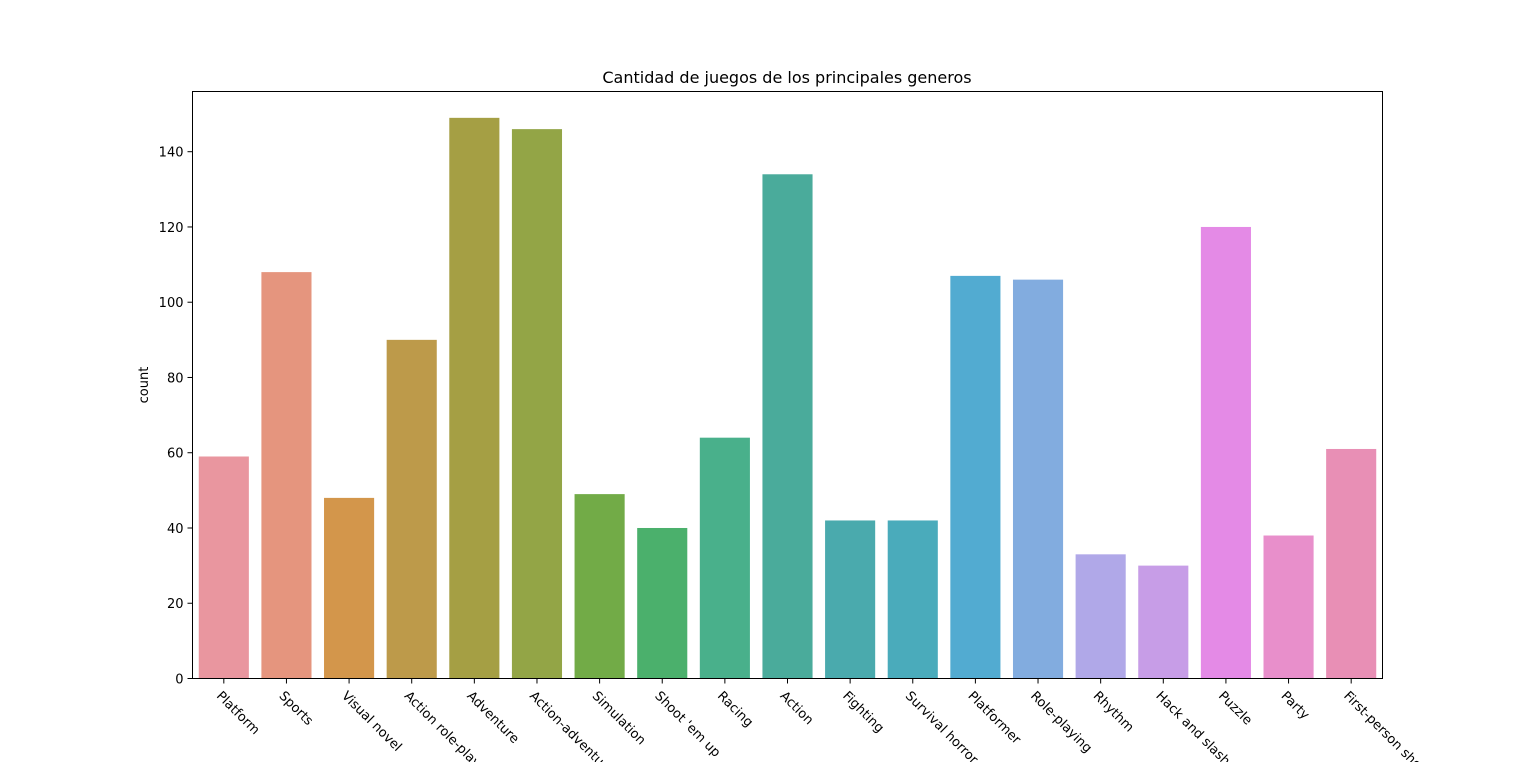 The image size is (1536, 762). What do you see at coordinates (175, 378) in the screenshot?
I see `y-tick-label-4: 80` at bounding box center [175, 378].